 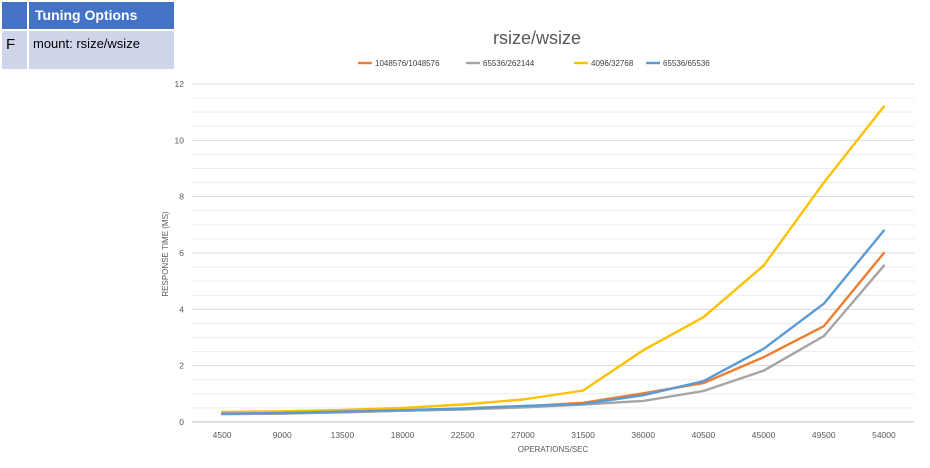 I want to click on tuning-header-title: Tuning Options, so click(x=101, y=15).